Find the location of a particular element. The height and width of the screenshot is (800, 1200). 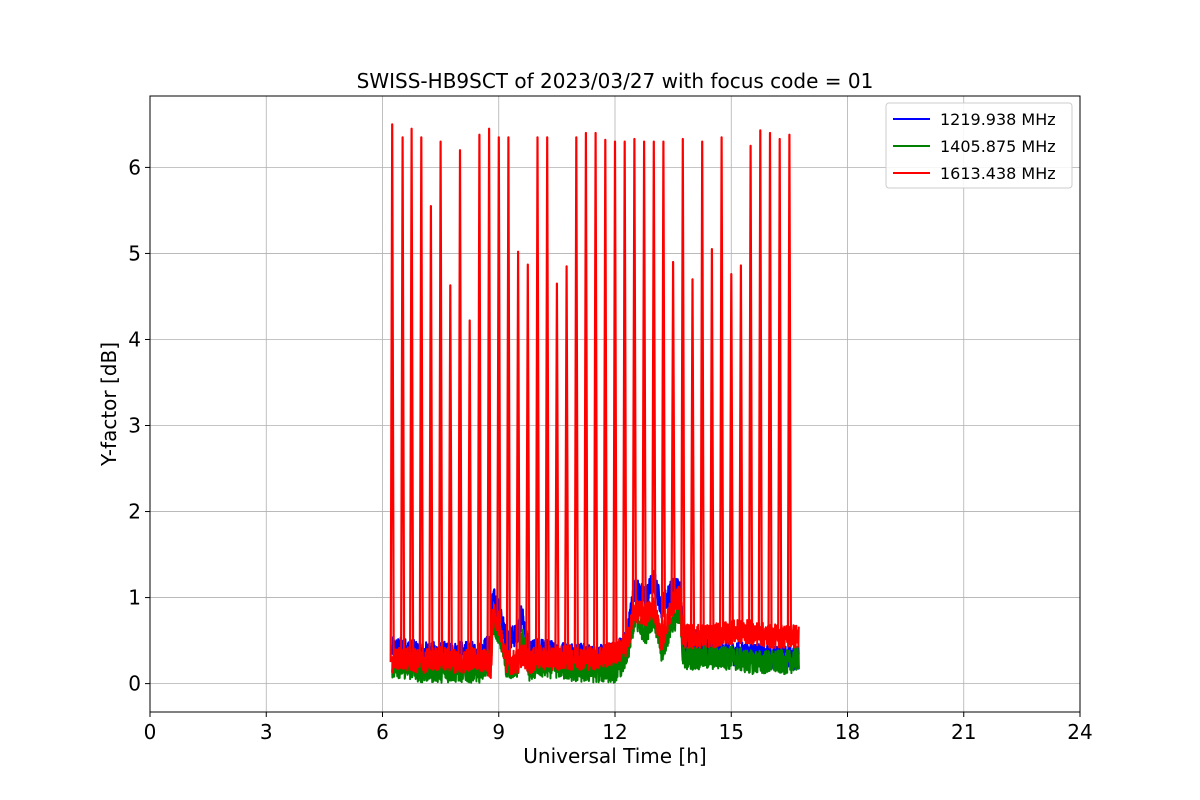

y-tick-label: 2 is located at coordinates (134, 512).